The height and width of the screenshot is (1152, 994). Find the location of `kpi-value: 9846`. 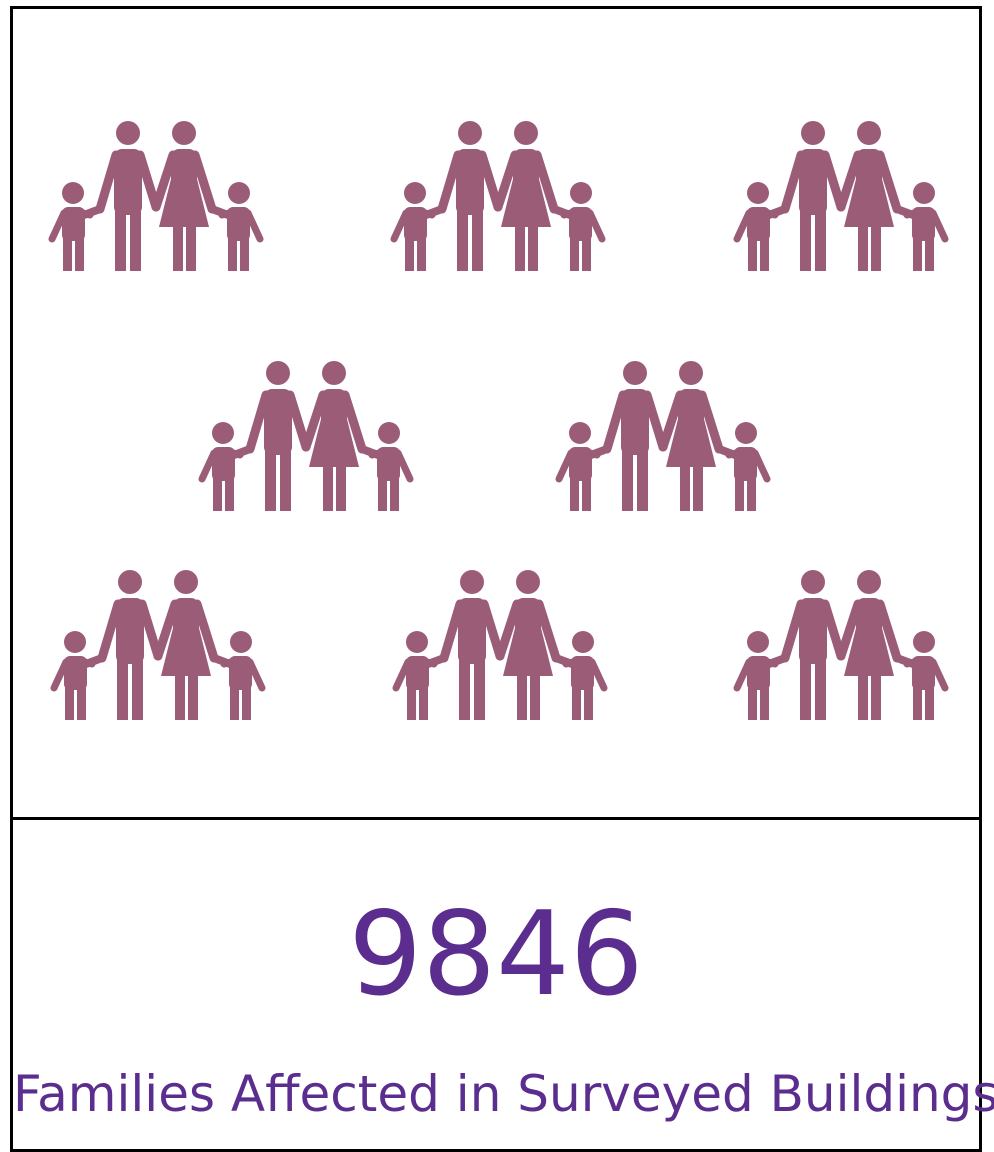

kpi-value: 9846 is located at coordinates (496, 954).